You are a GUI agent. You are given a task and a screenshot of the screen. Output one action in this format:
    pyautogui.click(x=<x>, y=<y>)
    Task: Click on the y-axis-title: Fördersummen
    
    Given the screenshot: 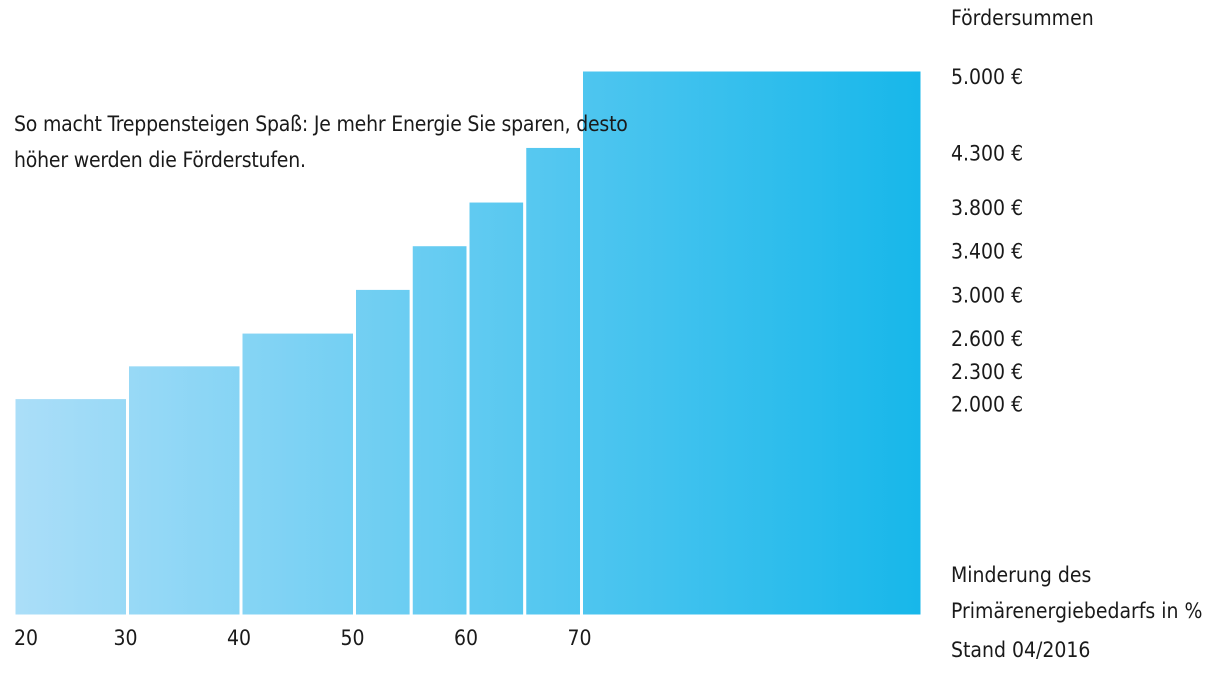 What is the action you would take?
    pyautogui.click(x=1022, y=18)
    